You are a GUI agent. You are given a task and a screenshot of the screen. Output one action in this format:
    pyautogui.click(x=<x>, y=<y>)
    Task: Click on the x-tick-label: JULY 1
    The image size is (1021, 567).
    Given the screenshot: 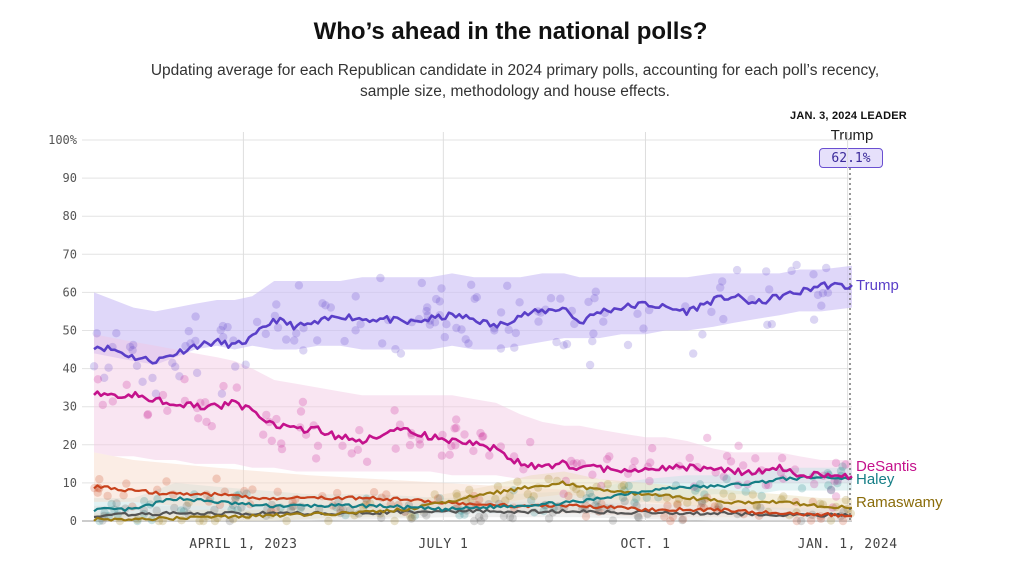 What is the action you would take?
    pyautogui.click(x=443, y=544)
    